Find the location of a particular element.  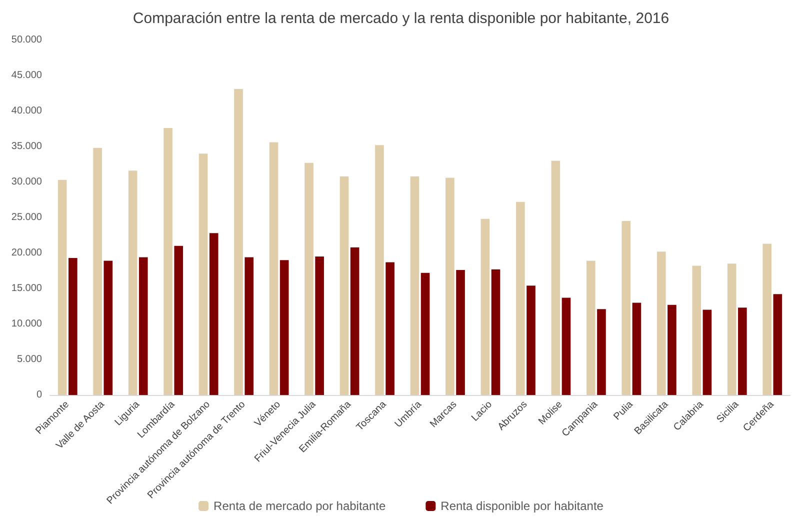

y-tick-label: 50.000 is located at coordinates (26, 40).